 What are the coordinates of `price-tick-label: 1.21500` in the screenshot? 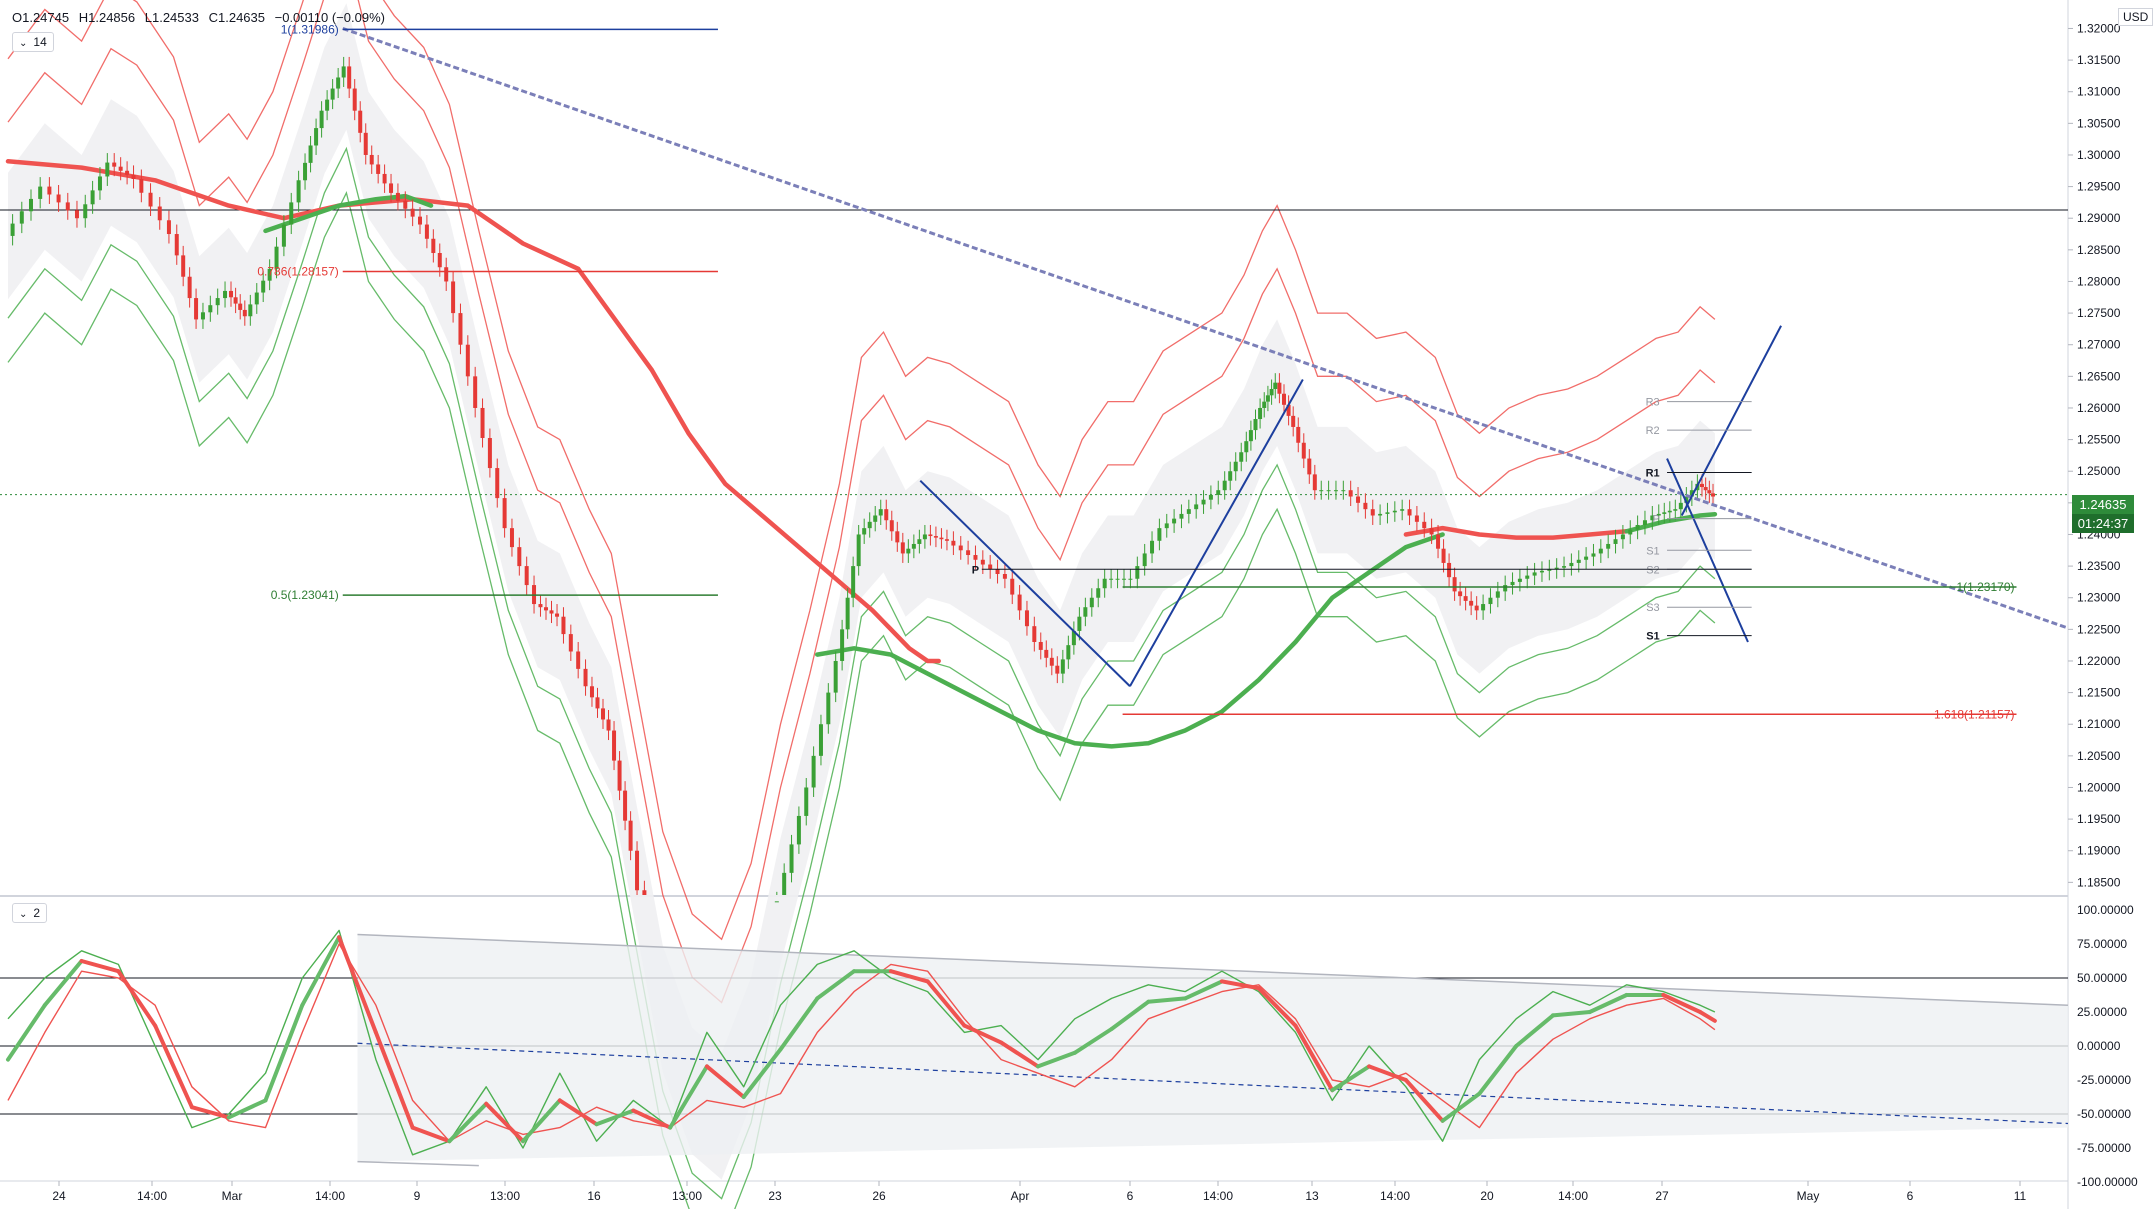 It's located at (2099, 693).